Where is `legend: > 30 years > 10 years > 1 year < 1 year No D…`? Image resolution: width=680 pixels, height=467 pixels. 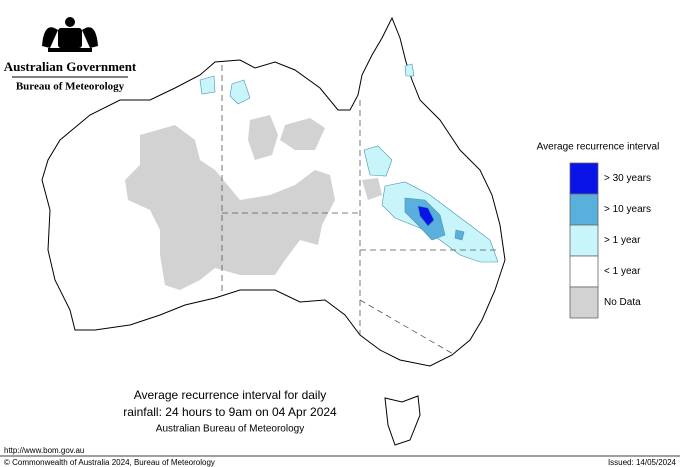
legend: > 30 years > 10 years > 1 year < 1 year No D… is located at coordinates (610, 240).